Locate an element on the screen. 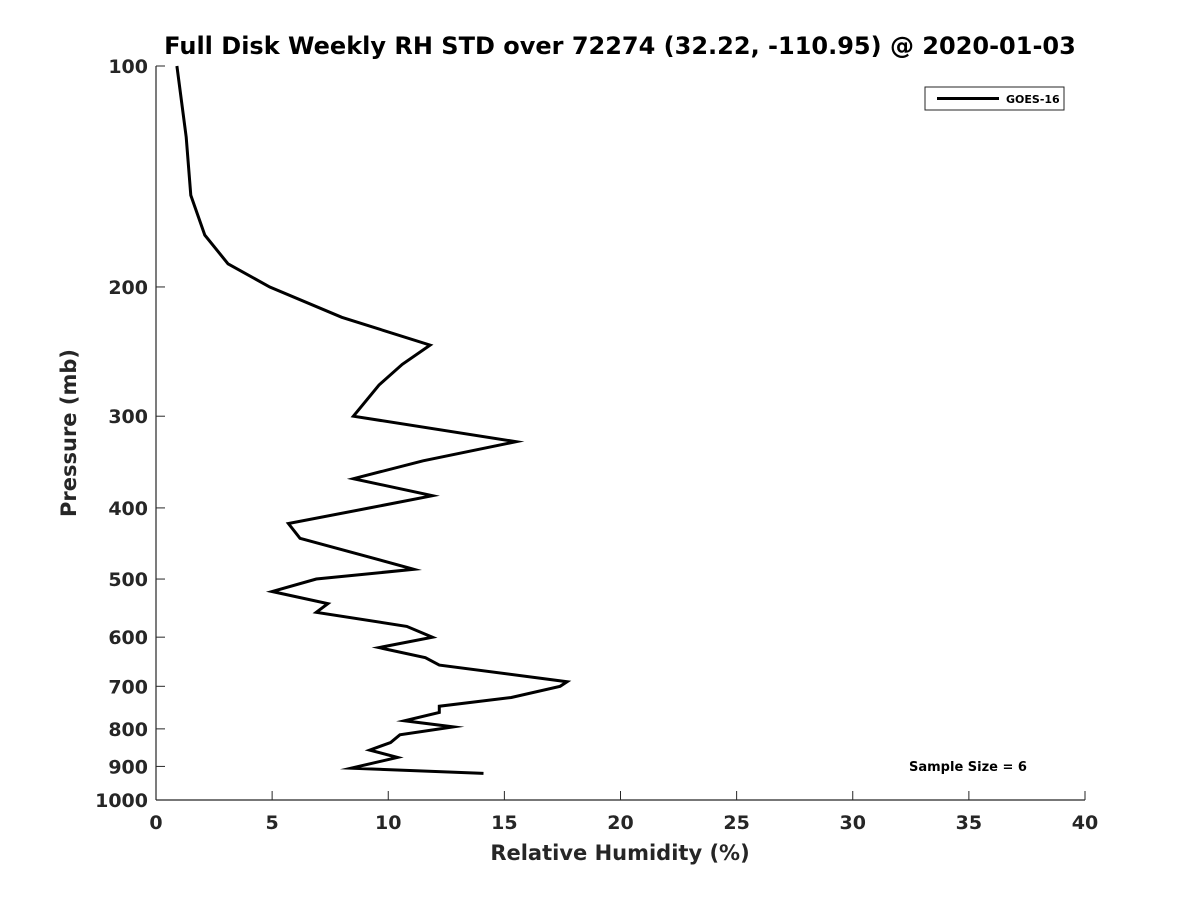 The height and width of the screenshot is (900, 1200). sample-size-annotation: Sample Size = 6 is located at coordinates (968, 767).